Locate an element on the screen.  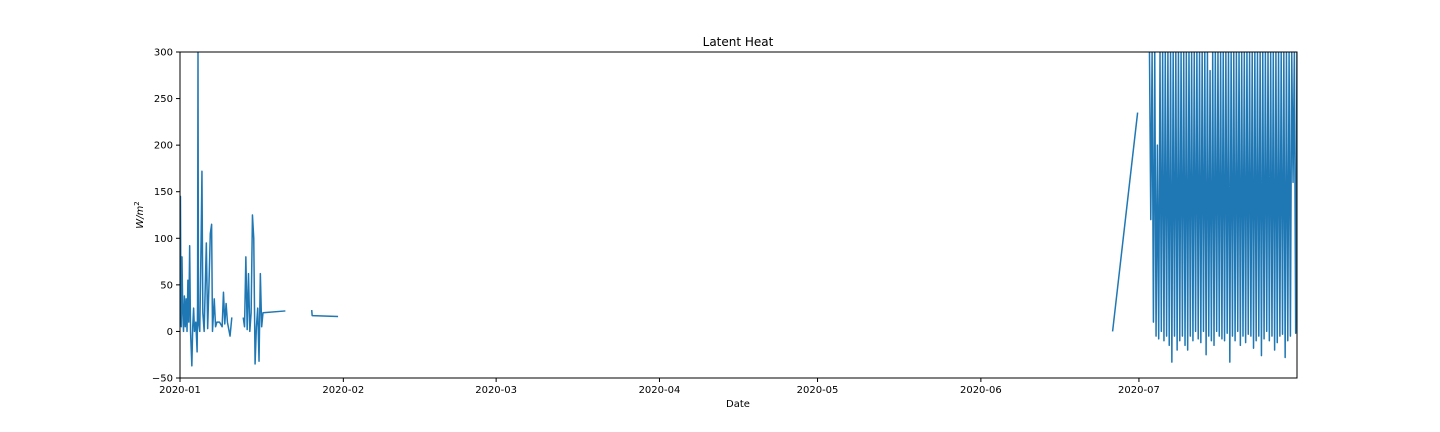
y-axis-title-exponent: 2 is located at coordinates (137, 203).